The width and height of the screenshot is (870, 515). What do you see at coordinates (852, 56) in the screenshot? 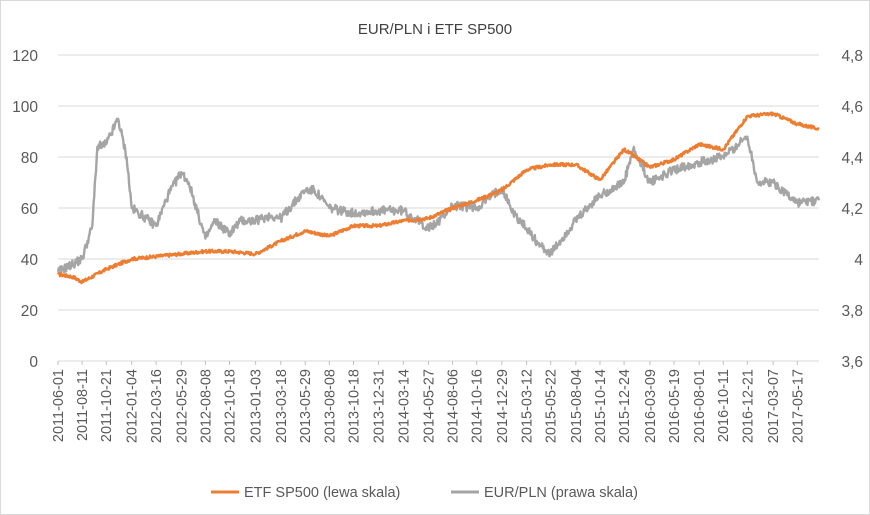
I see `y-right-tick-label: 4,8` at bounding box center [852, 56].